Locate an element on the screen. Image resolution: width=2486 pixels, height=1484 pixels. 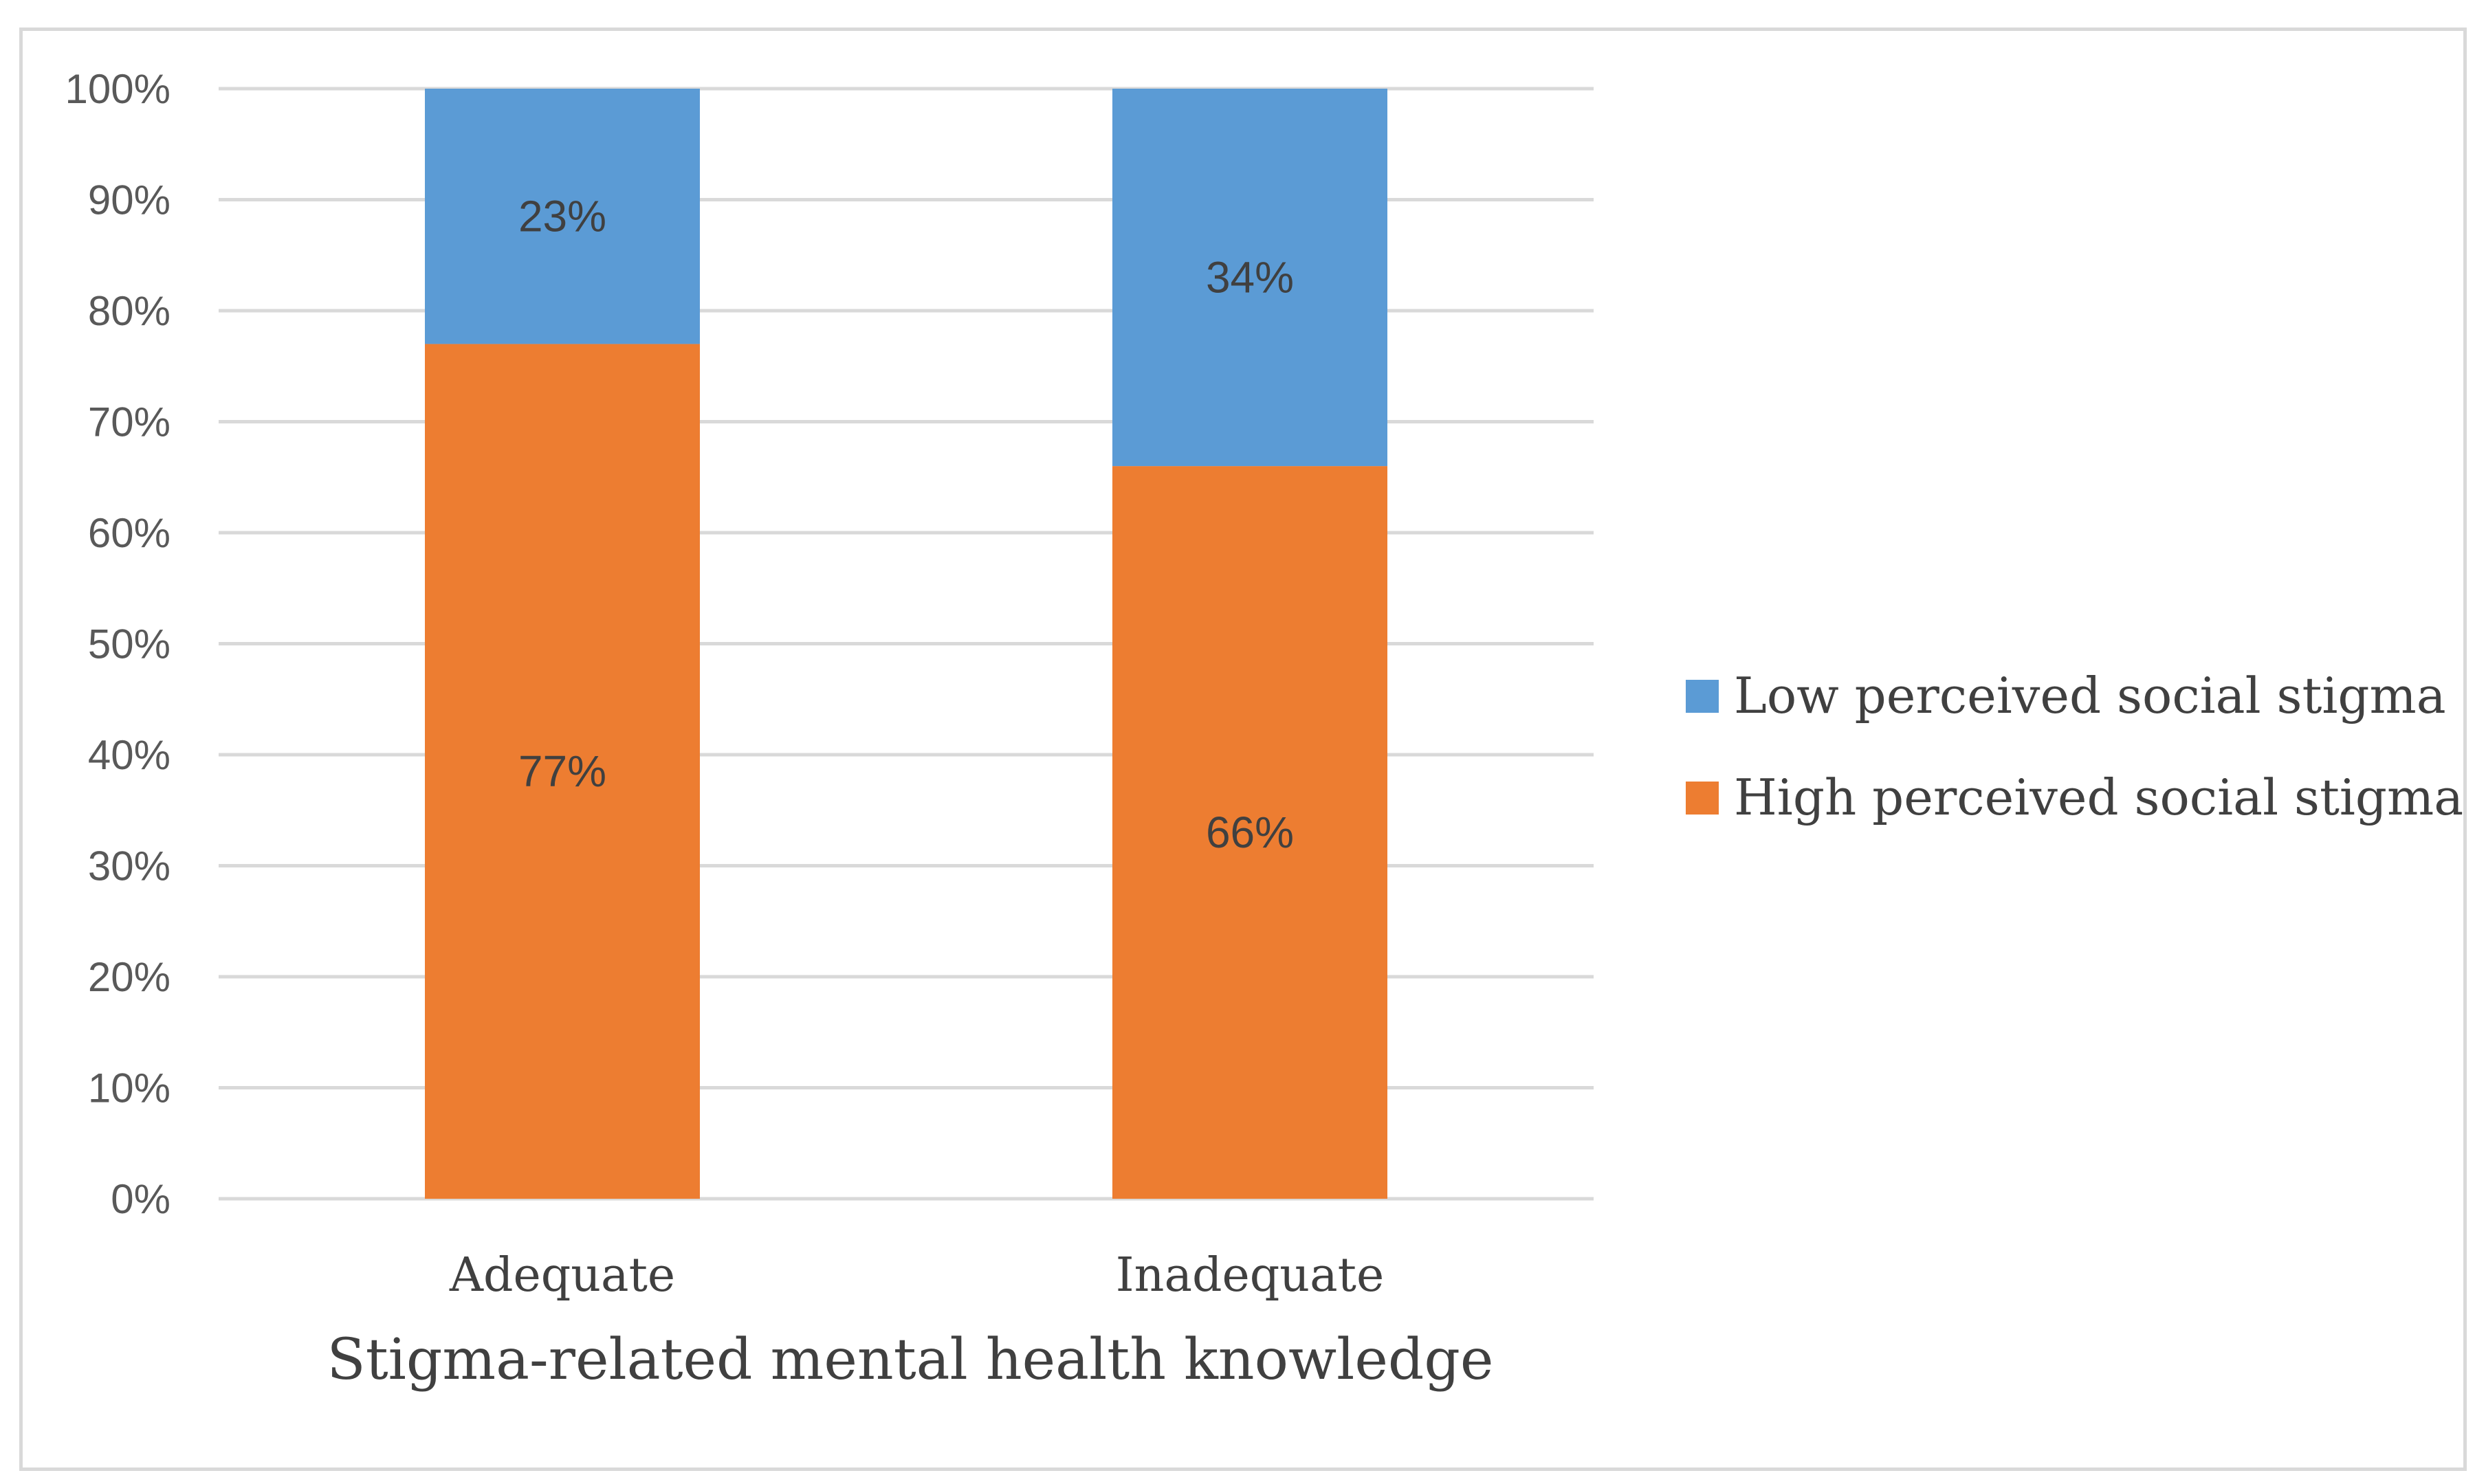
data-label: 77% is located at coordinates (562, 771).